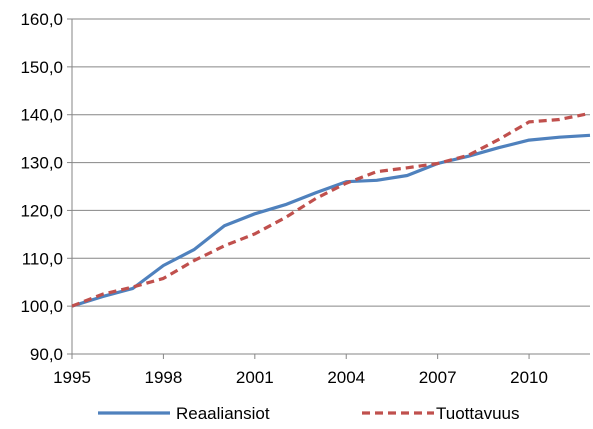 Image resolution: width=593 pixels, height=429 pixels. What do you see at coordinates (255, 377) in the screenshot?
I see `x-tick-label: 2001` at bounding box center [255, 377].